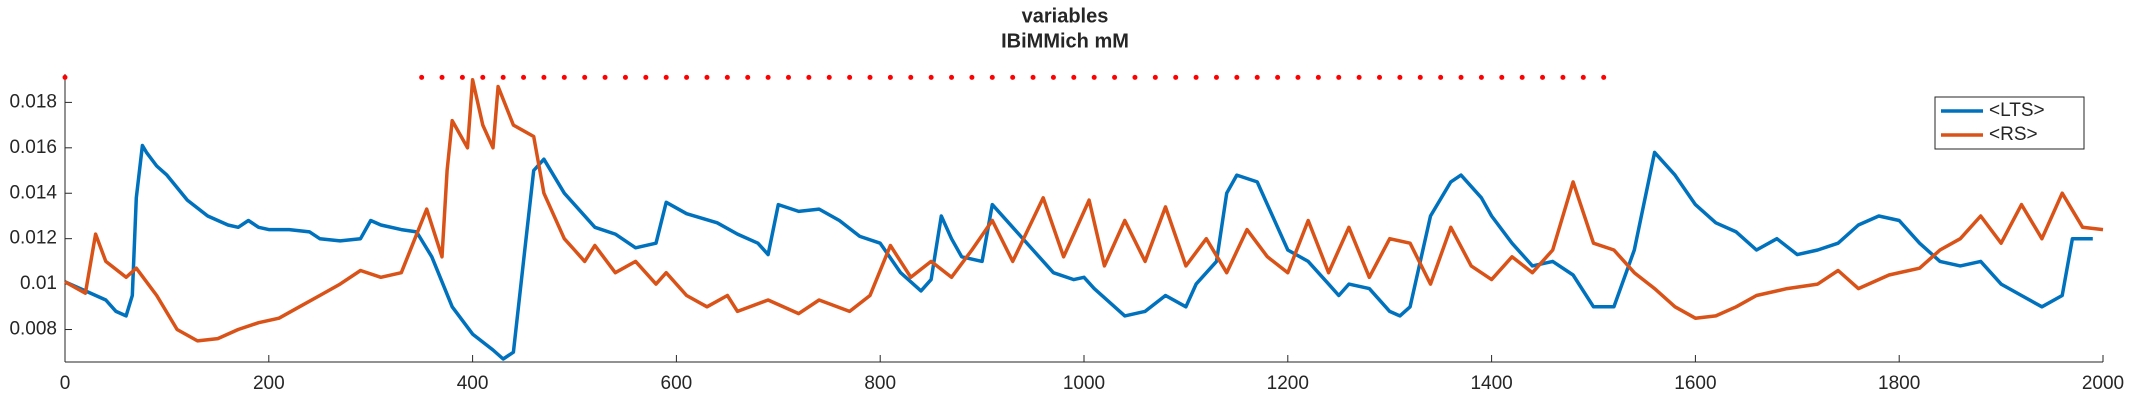  What do you see at coordinates (1491, 383) in the screenshot?
I see `x-tick-label: 1400` at bounding box center [1491, 383].